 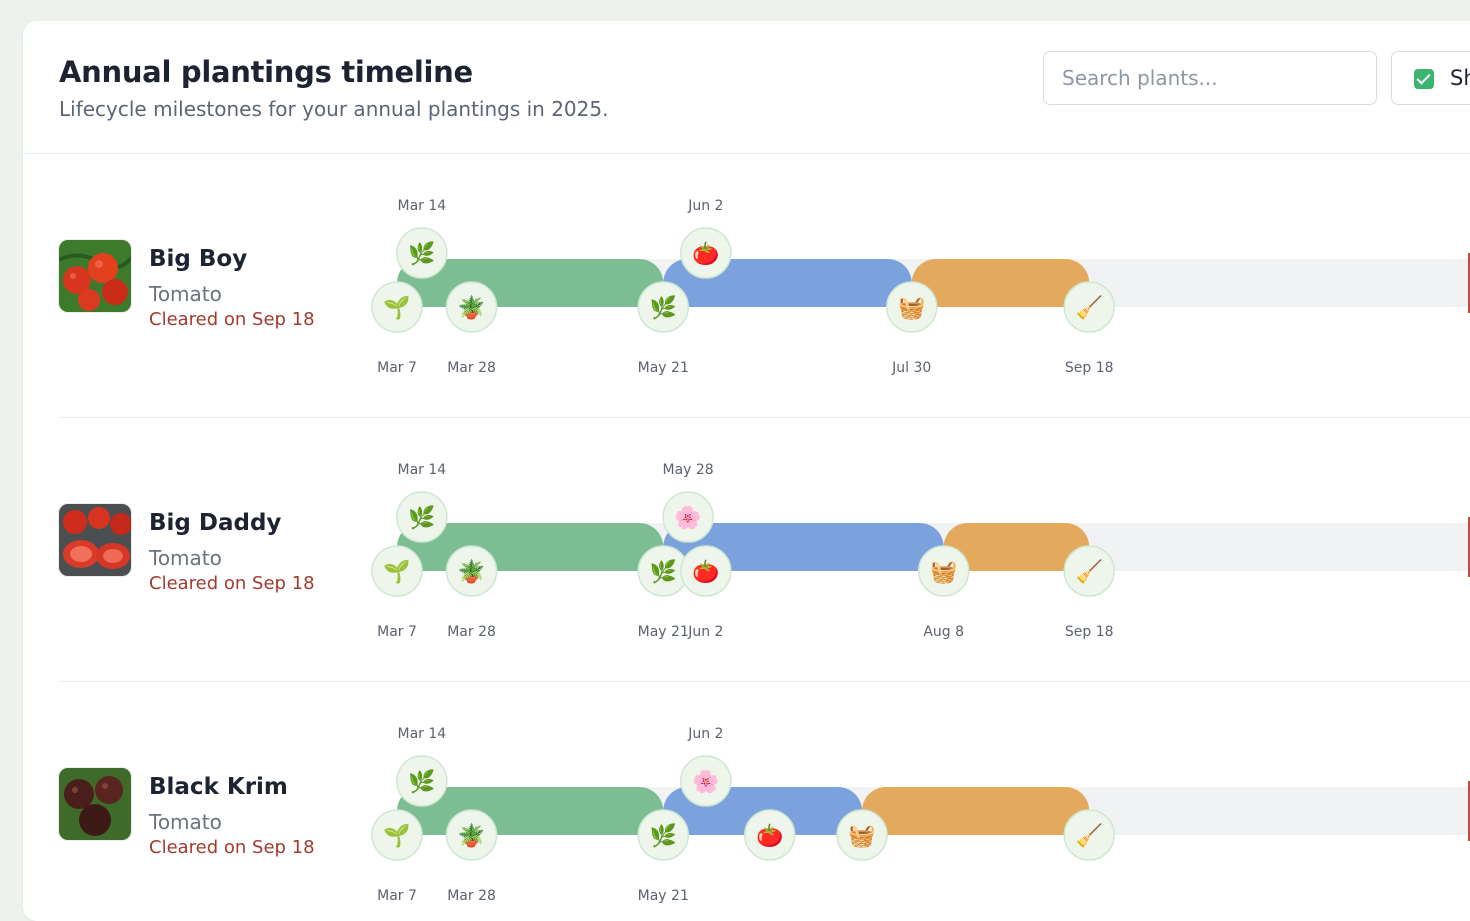 I want to click on plant-timeline: 🌱 Mar 7 🌿 Mar 14 🪴 Mar 28 🌿 May 21 🌸 Jun 2 🍅 🧺 🧹, so click(x=920, y=815).